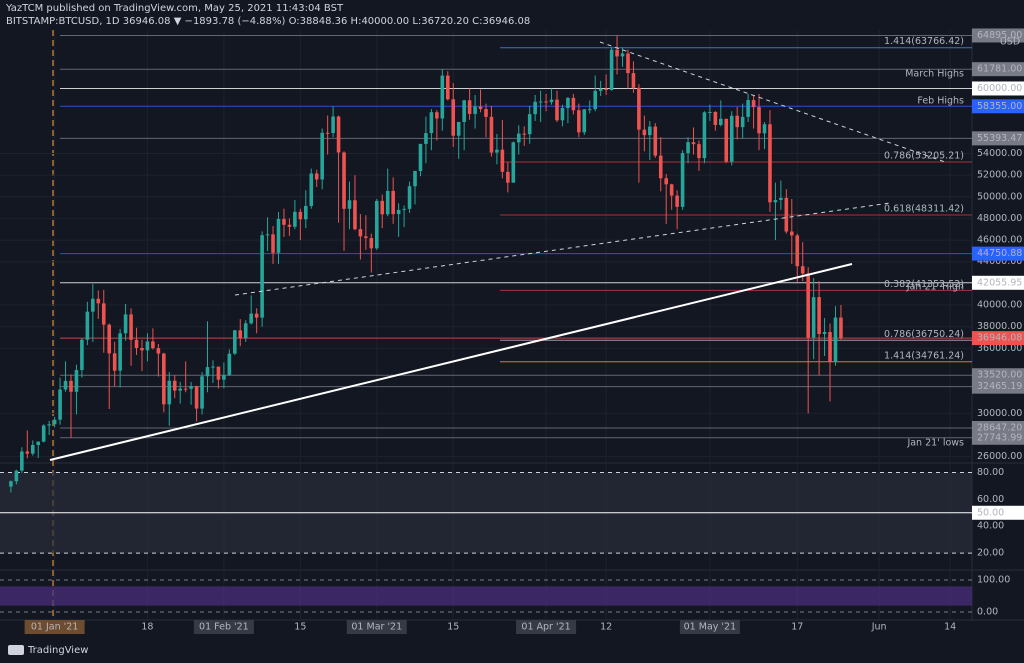  Describe the element at coordinates (934, 74) in the screenshot. I see `annotation: March Highs` at that location.